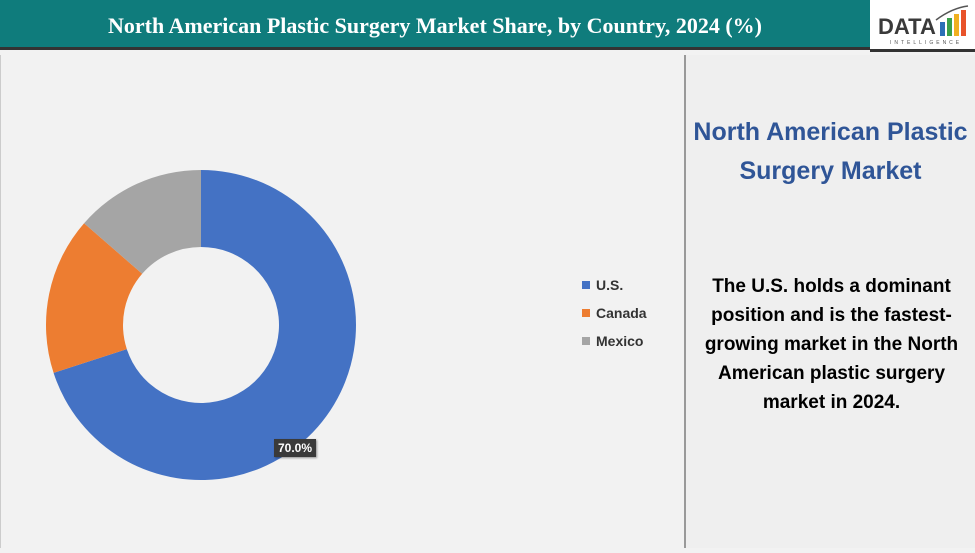 The image size is (975, 553). Describe the element at coordinates (830, 151) in the screenshot. I see `side-title: North American Plastic Surgery Market` at that location.